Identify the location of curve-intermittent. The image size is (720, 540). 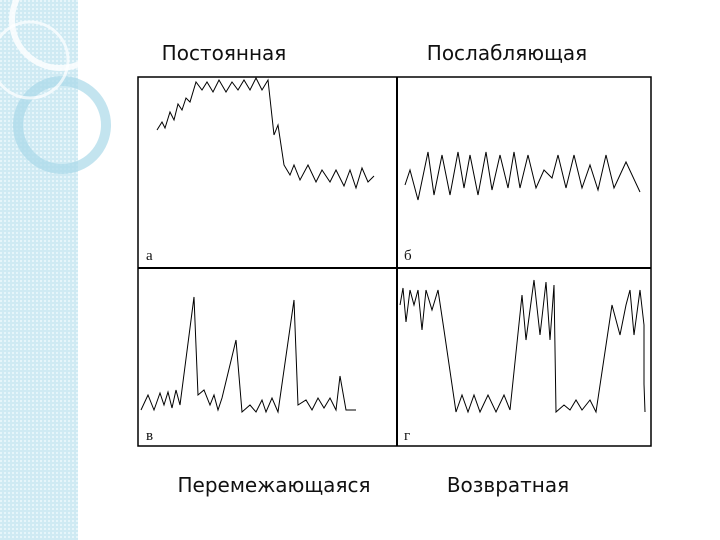
(248, 355).